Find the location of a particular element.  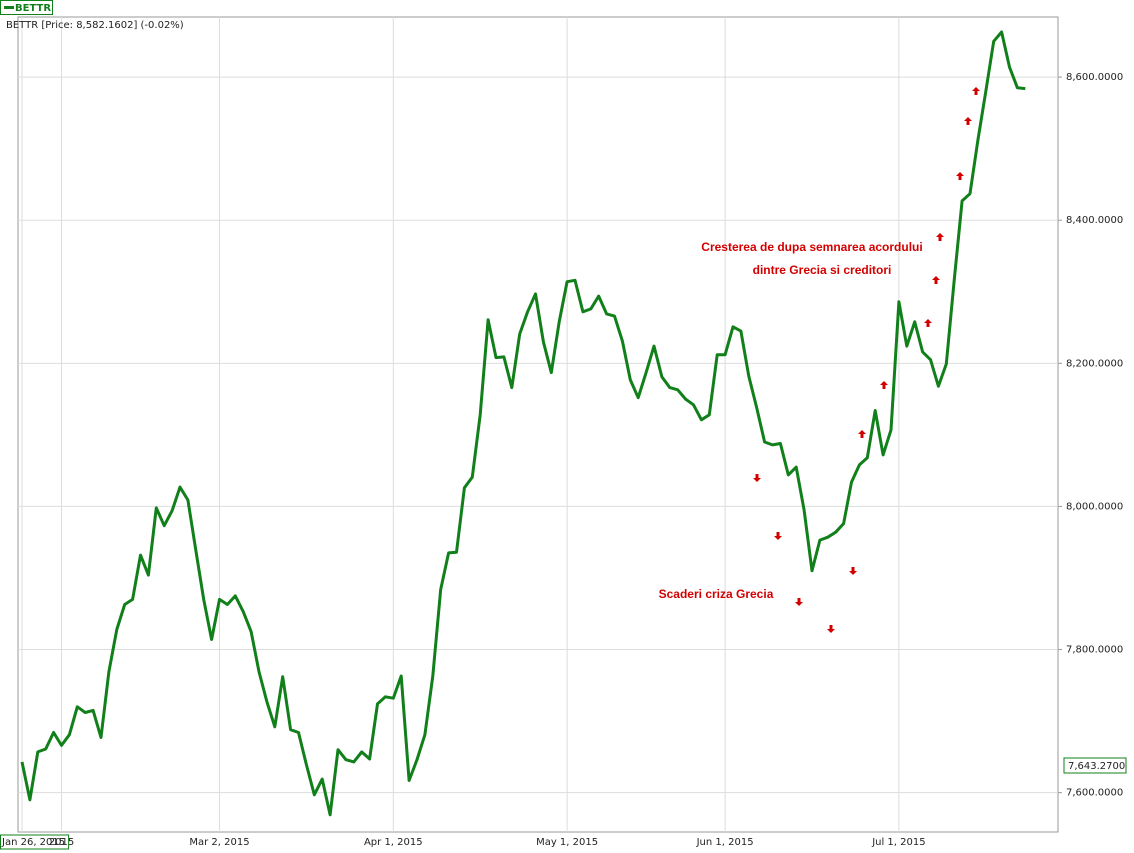

y-tick-label: 8,000.0000 is located at coordinates (1094, 506).